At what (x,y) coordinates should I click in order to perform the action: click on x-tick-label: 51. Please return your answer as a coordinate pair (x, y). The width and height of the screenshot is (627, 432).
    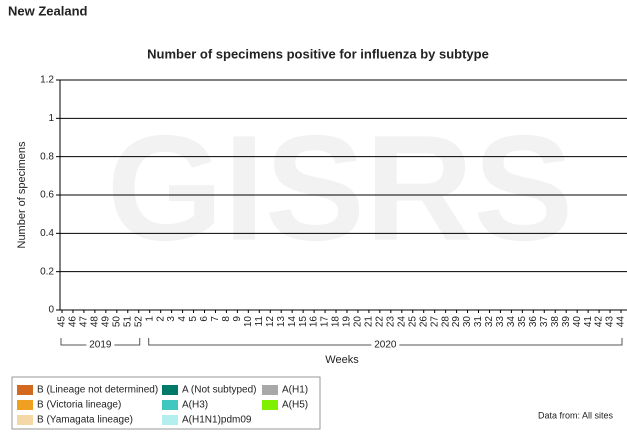
    Looking at the image, I should click on (127, 322).